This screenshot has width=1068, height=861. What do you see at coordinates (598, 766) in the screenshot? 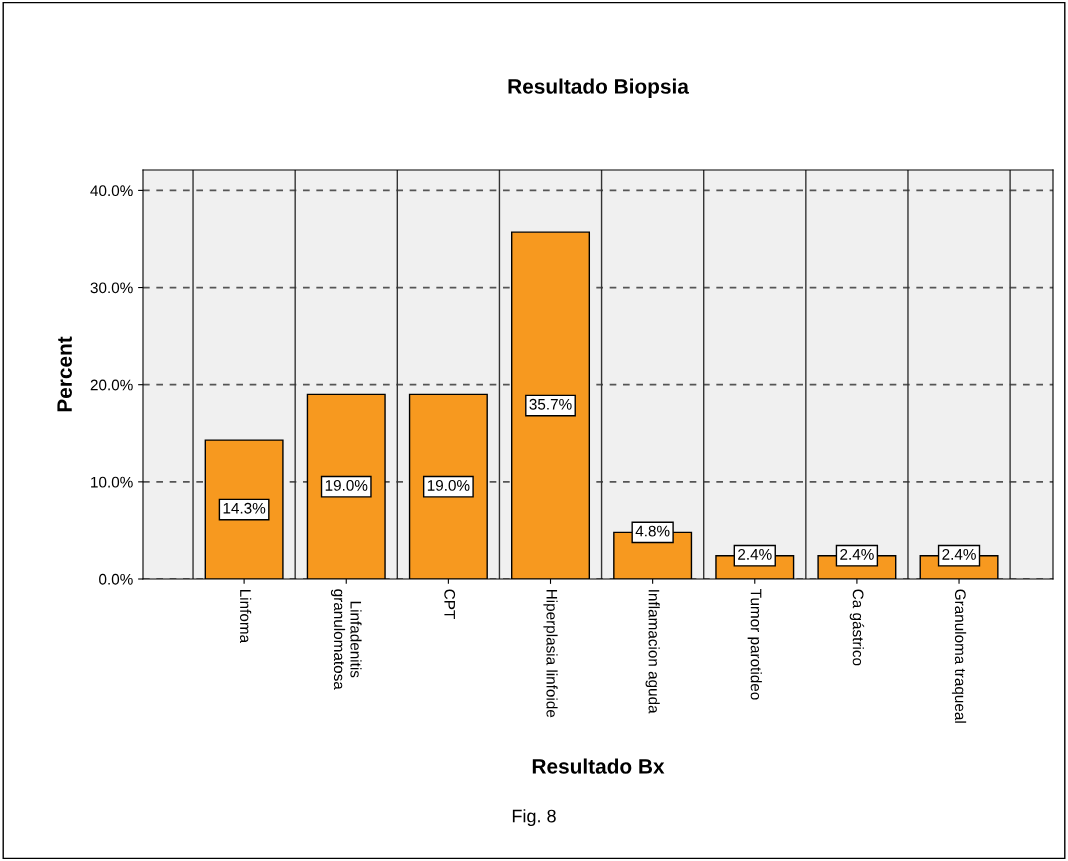
I see `x-axis-title: Resultado Bx` at bounding box center [598, 766].